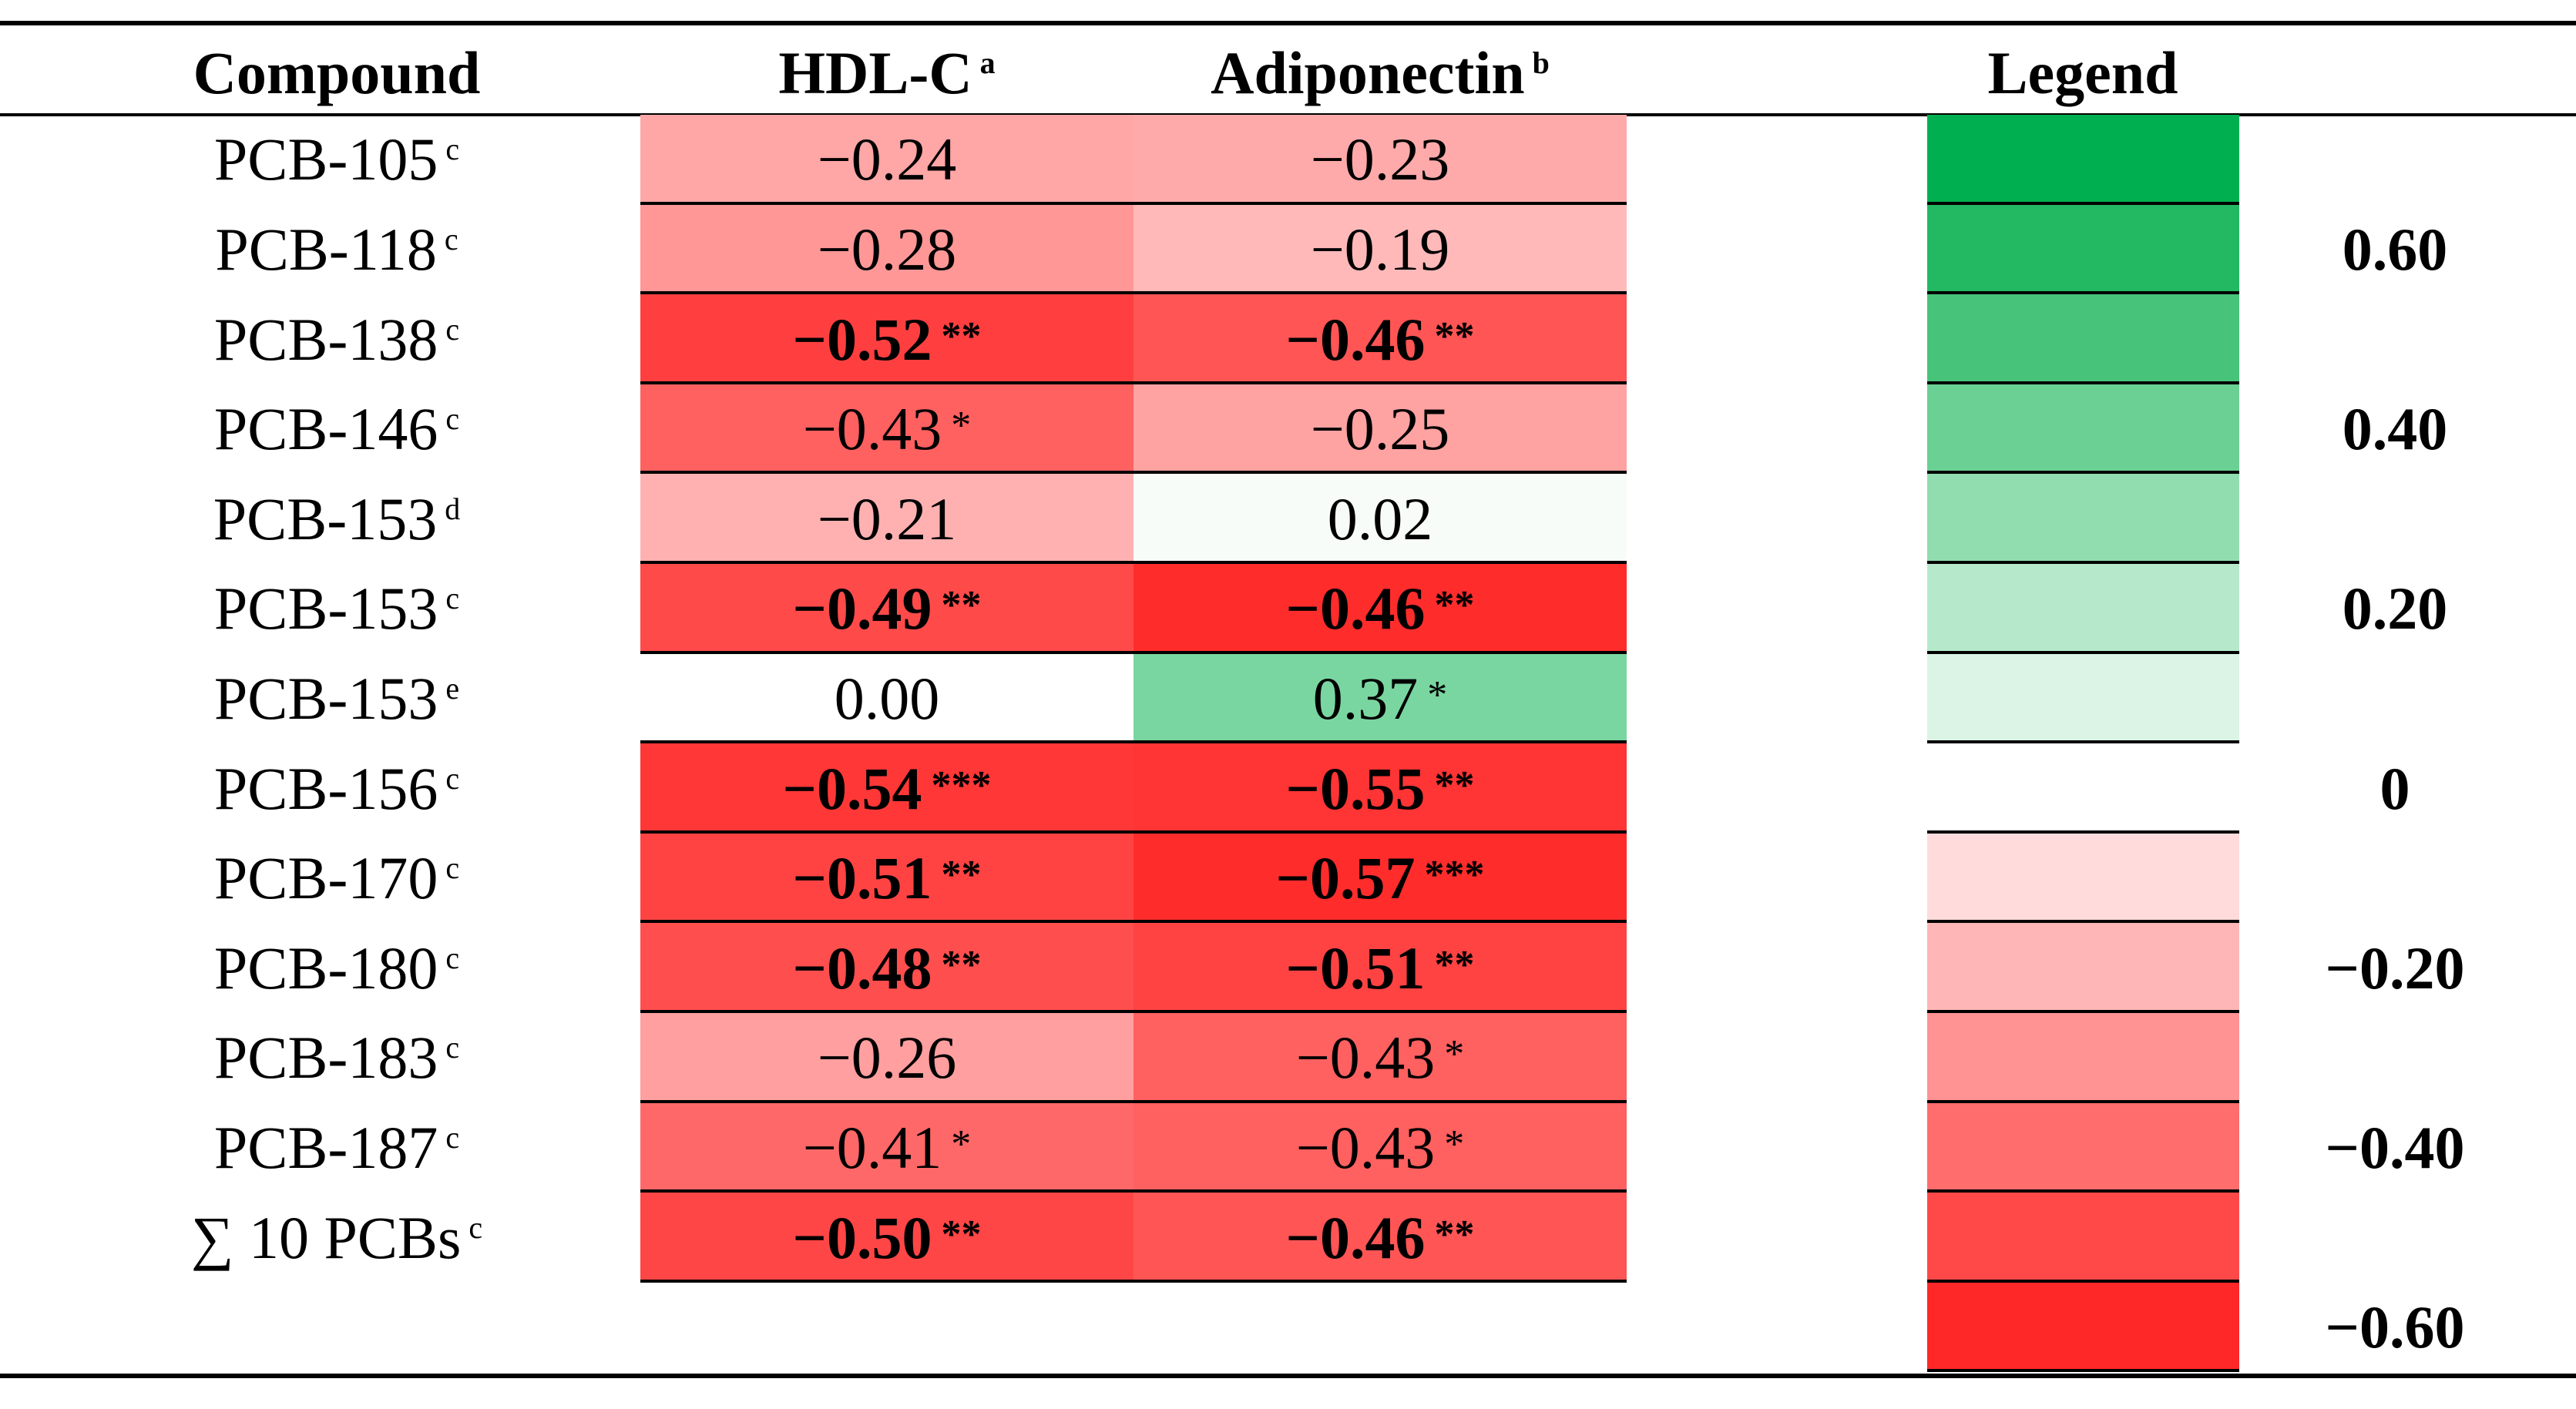  Describe the element at coordinates (452, 688) in the screenshot. I see `compound-note: e` at that location.